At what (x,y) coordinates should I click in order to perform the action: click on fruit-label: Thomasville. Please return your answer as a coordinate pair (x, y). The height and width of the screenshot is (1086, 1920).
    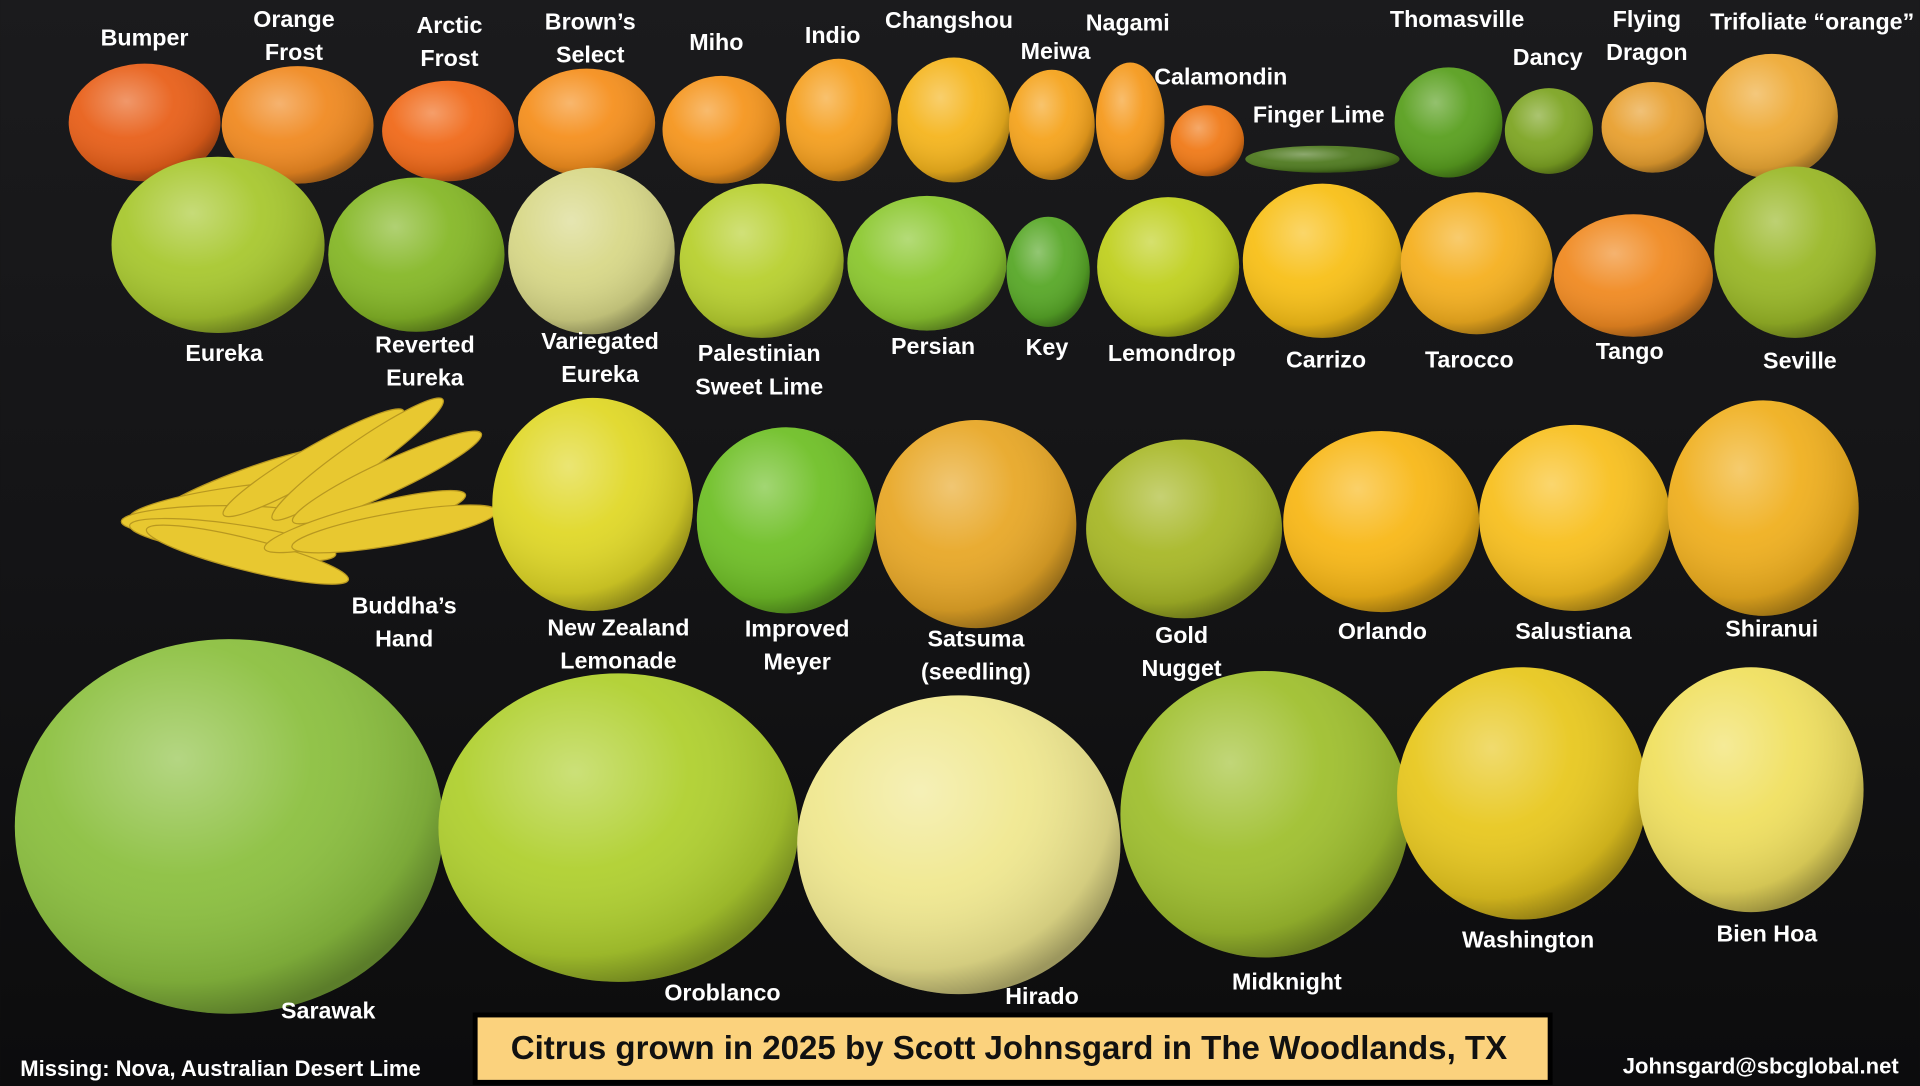
    Looking at the image, I should click on (1457, 19).